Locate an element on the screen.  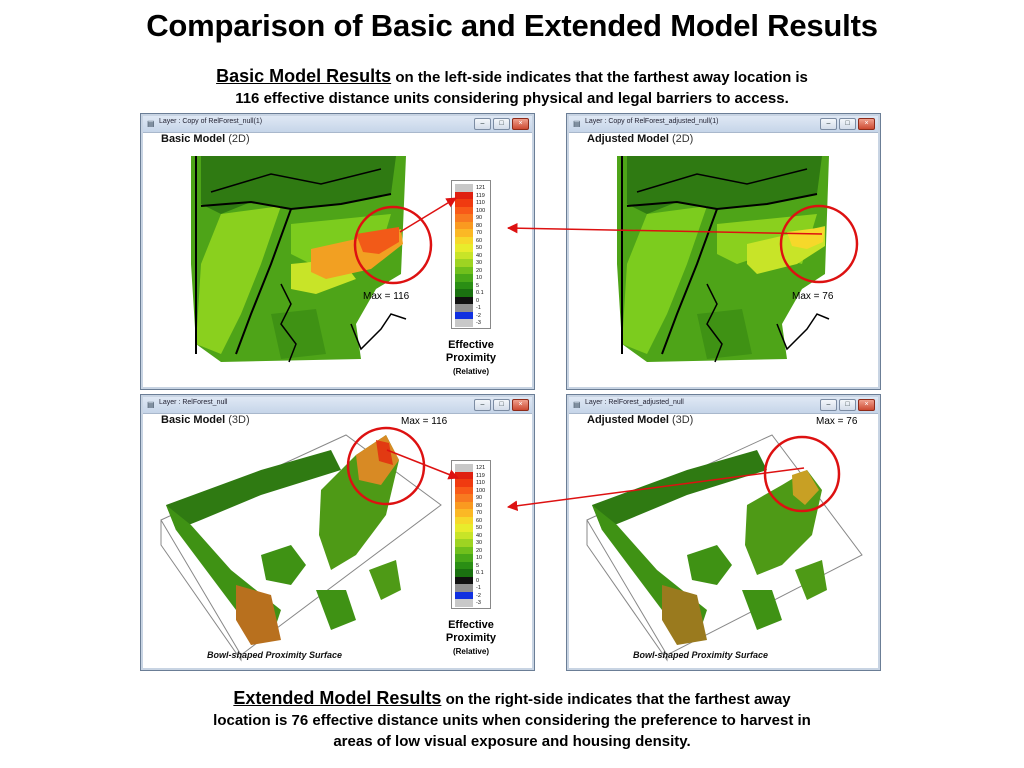
legend-label: 40 is located at coordinates (479, 255).